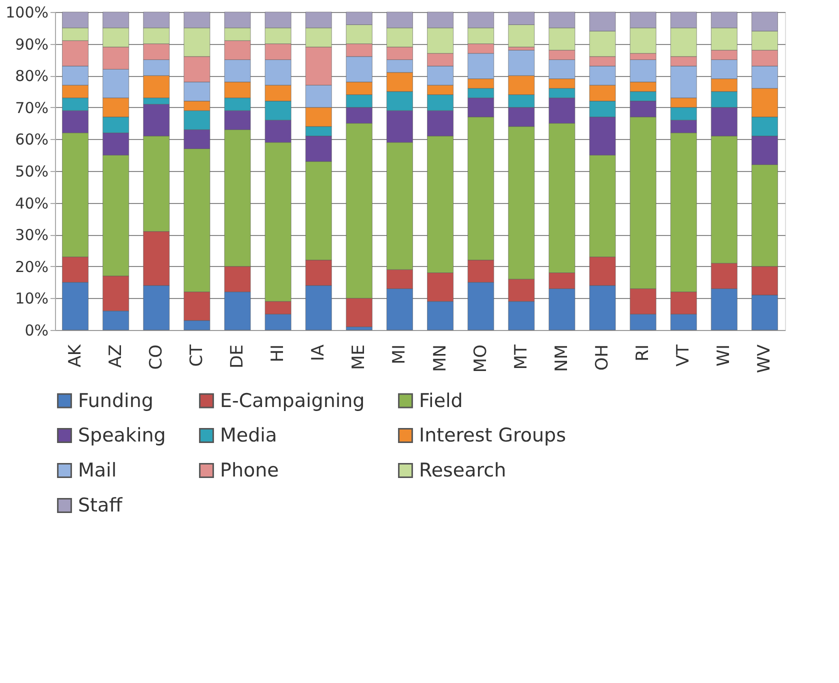  I want to click on y-tick-label: 90%, so click(31, 44).